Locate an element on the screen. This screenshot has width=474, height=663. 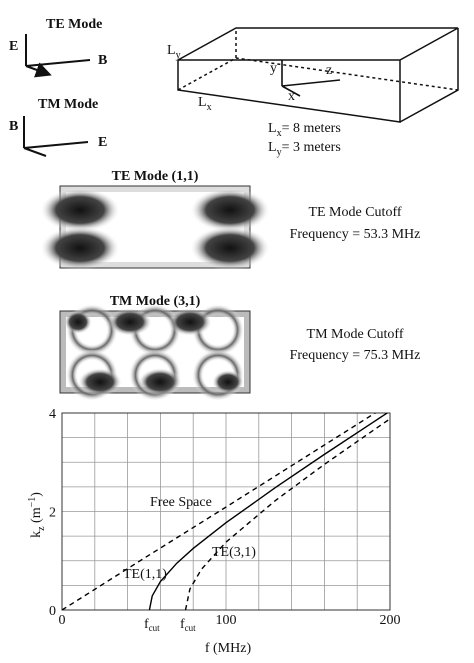
cutoff-title: TM Mode Cutoff is located at coordinates (355, 334).